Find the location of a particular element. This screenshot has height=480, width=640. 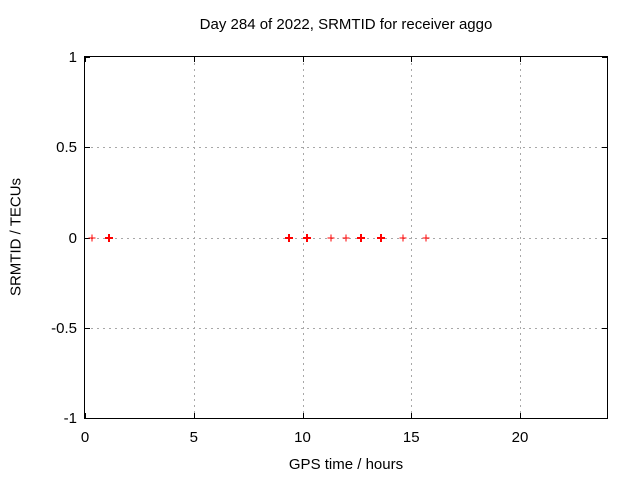

x-tick-label: 5 is located at coordinates (193, 437).